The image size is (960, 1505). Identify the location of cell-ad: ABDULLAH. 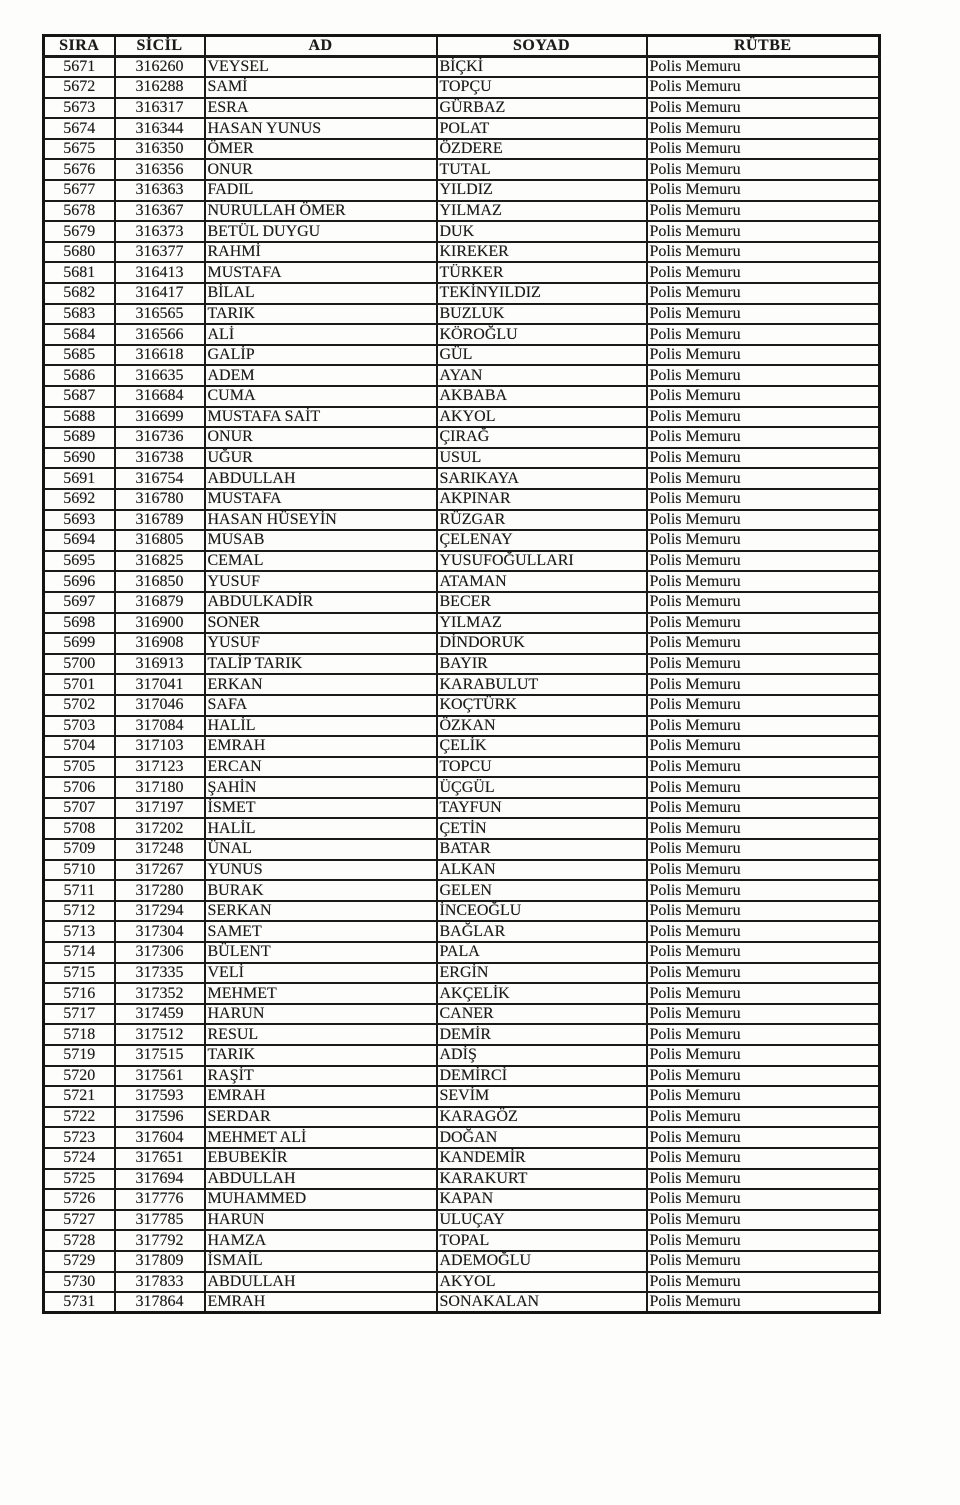
(320, 1179).